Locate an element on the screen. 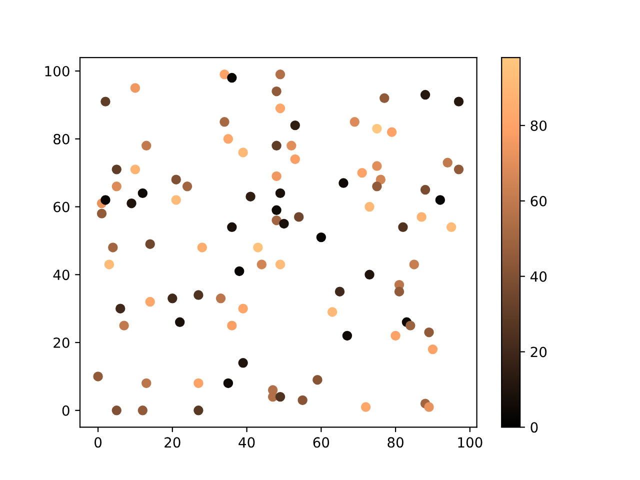  color-bar-label: 80 is located at coordinates (538, 125).